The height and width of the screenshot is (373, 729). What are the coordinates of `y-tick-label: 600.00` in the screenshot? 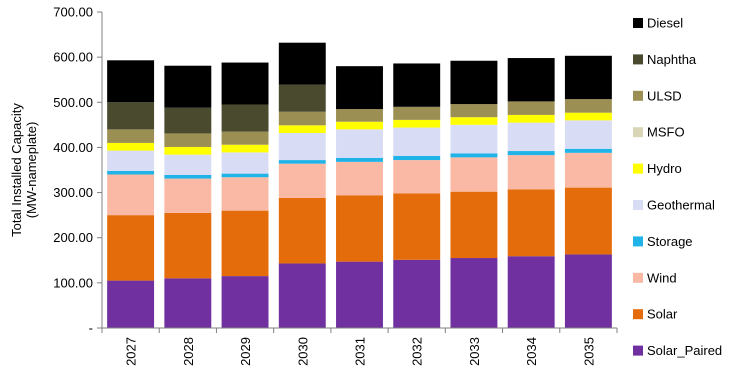 It's located at (73, 57).